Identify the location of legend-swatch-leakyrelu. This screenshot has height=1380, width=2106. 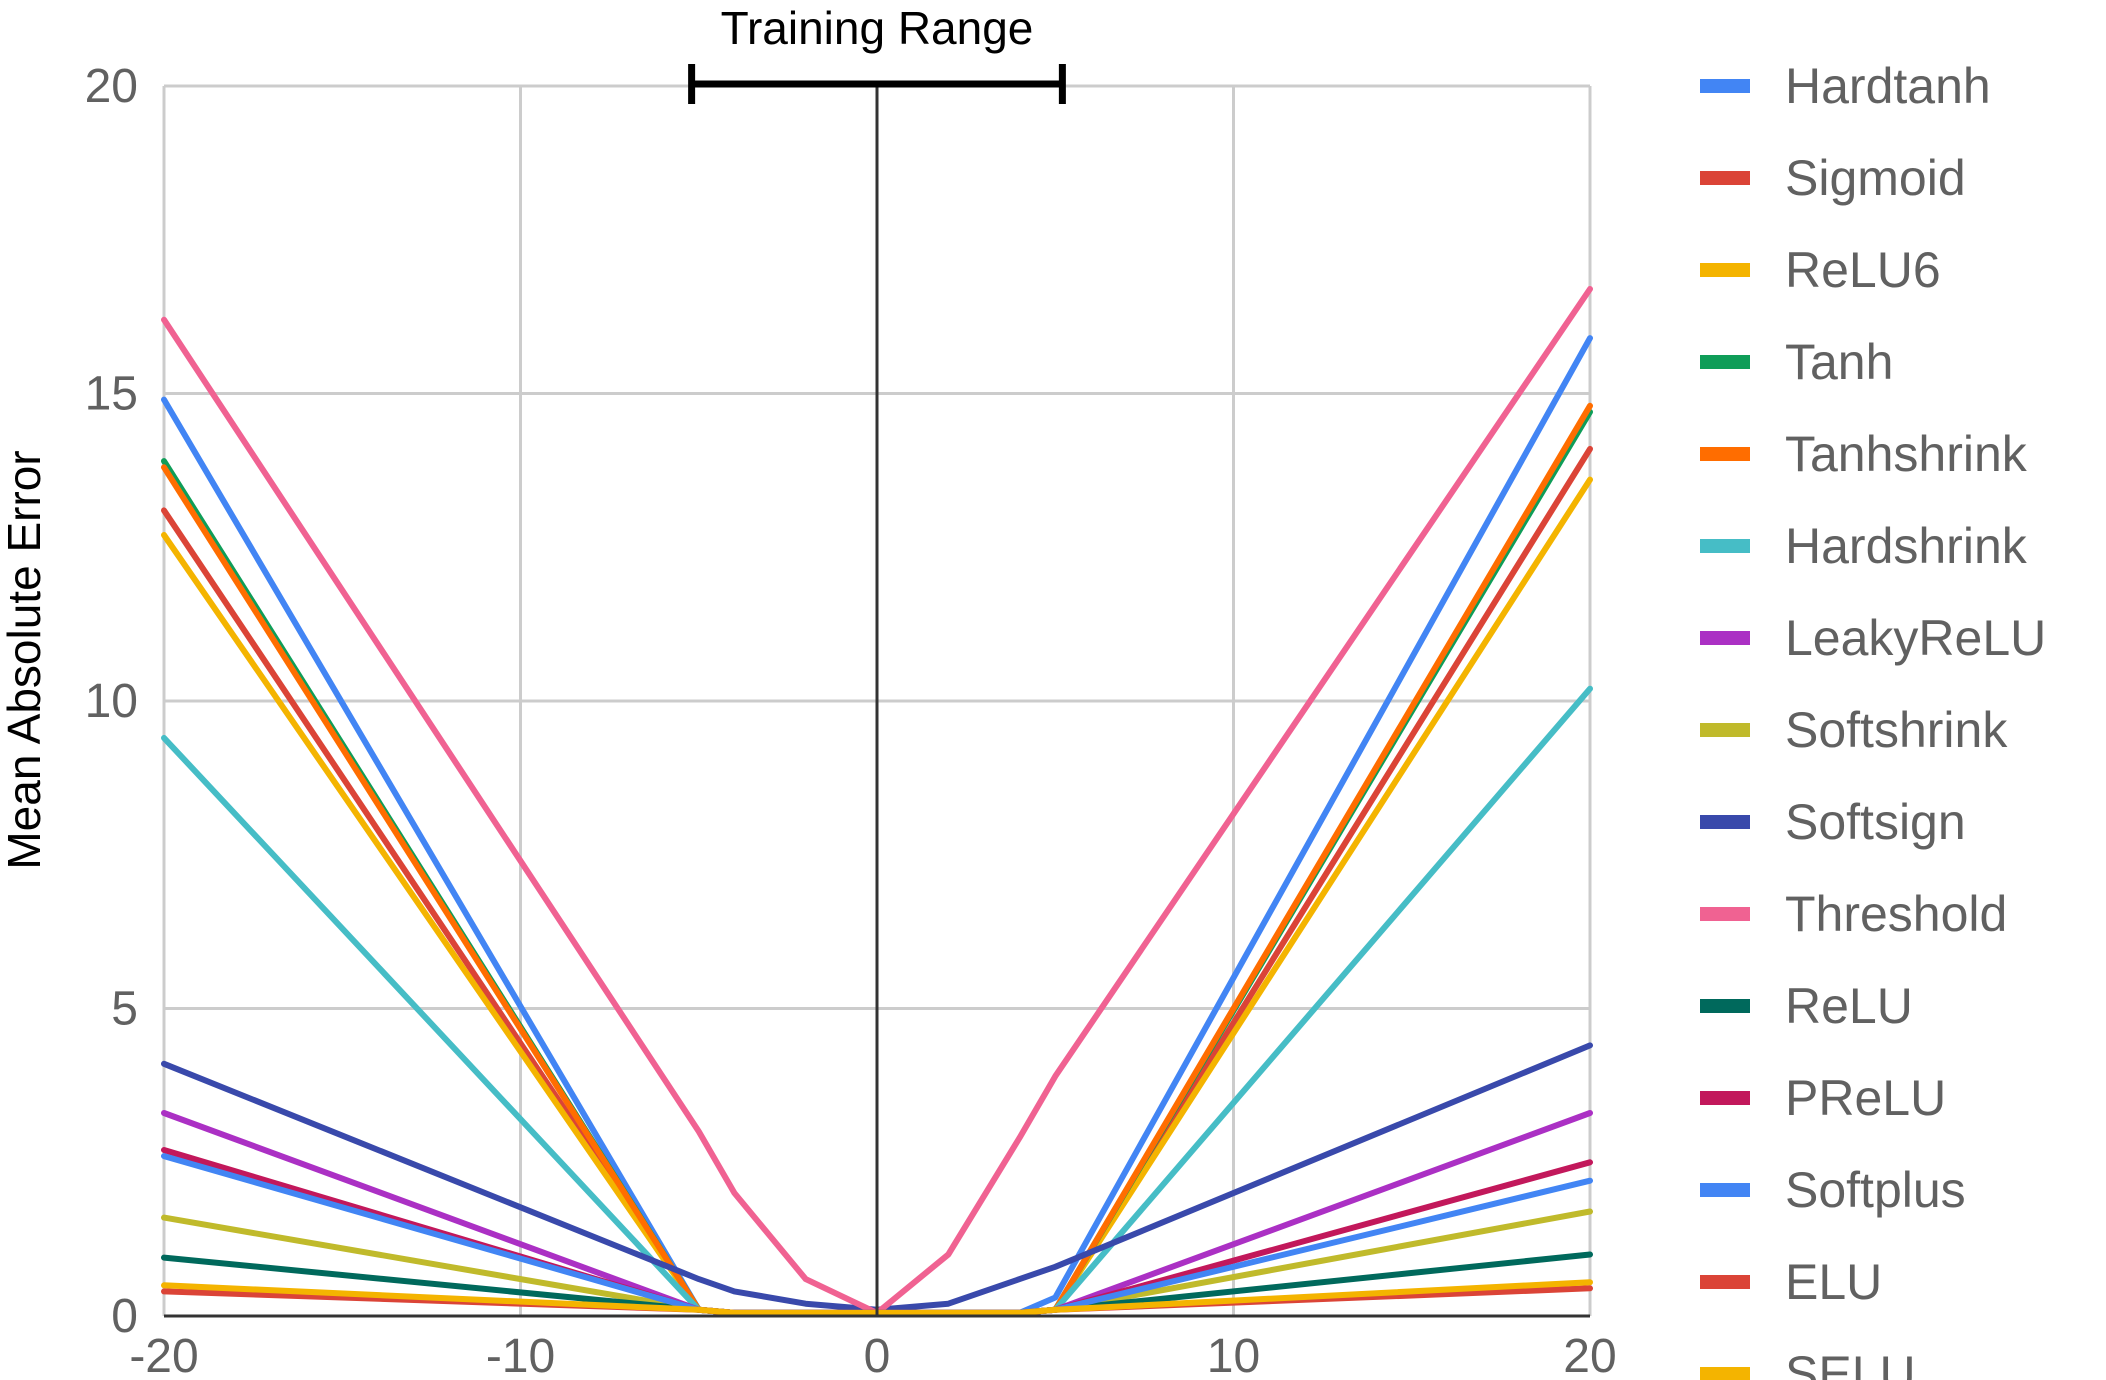
(1725, 638).